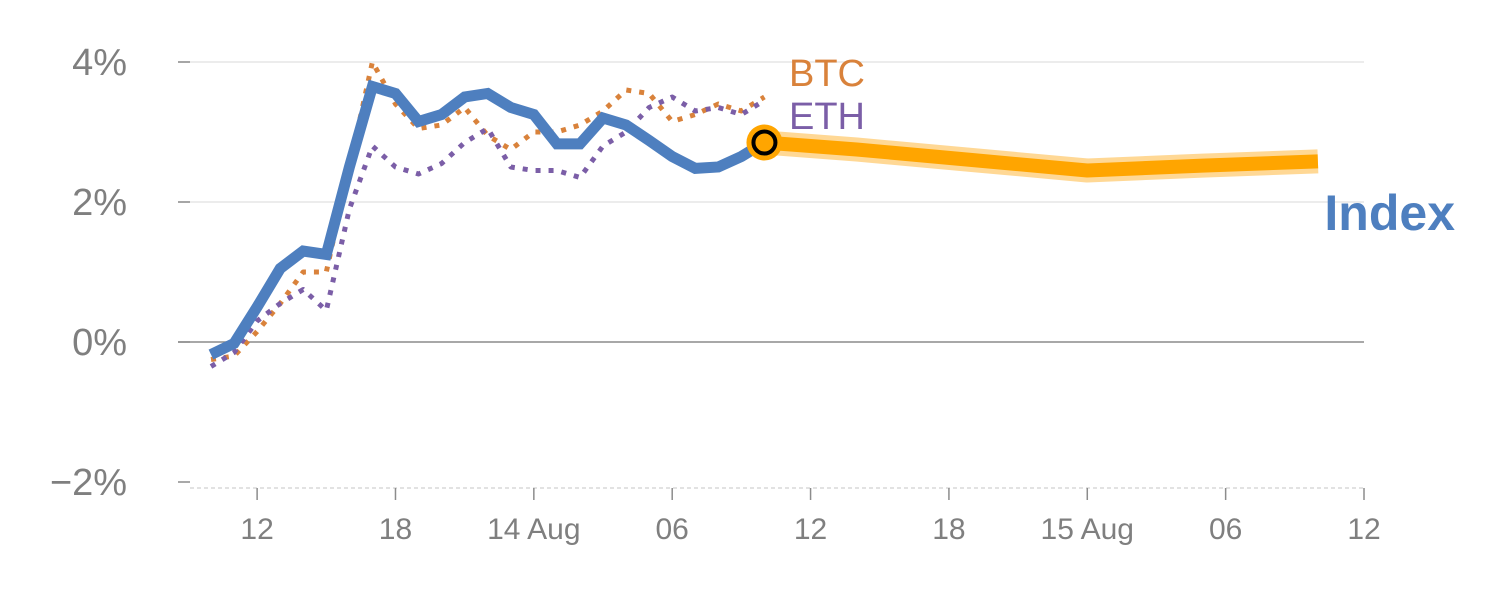 This screenshot has height=600, width=1500. What do you see at coordinates (827, 74) in the screenshot?
I see `btc-series-label: BTC` at bounding box center [827, 74].